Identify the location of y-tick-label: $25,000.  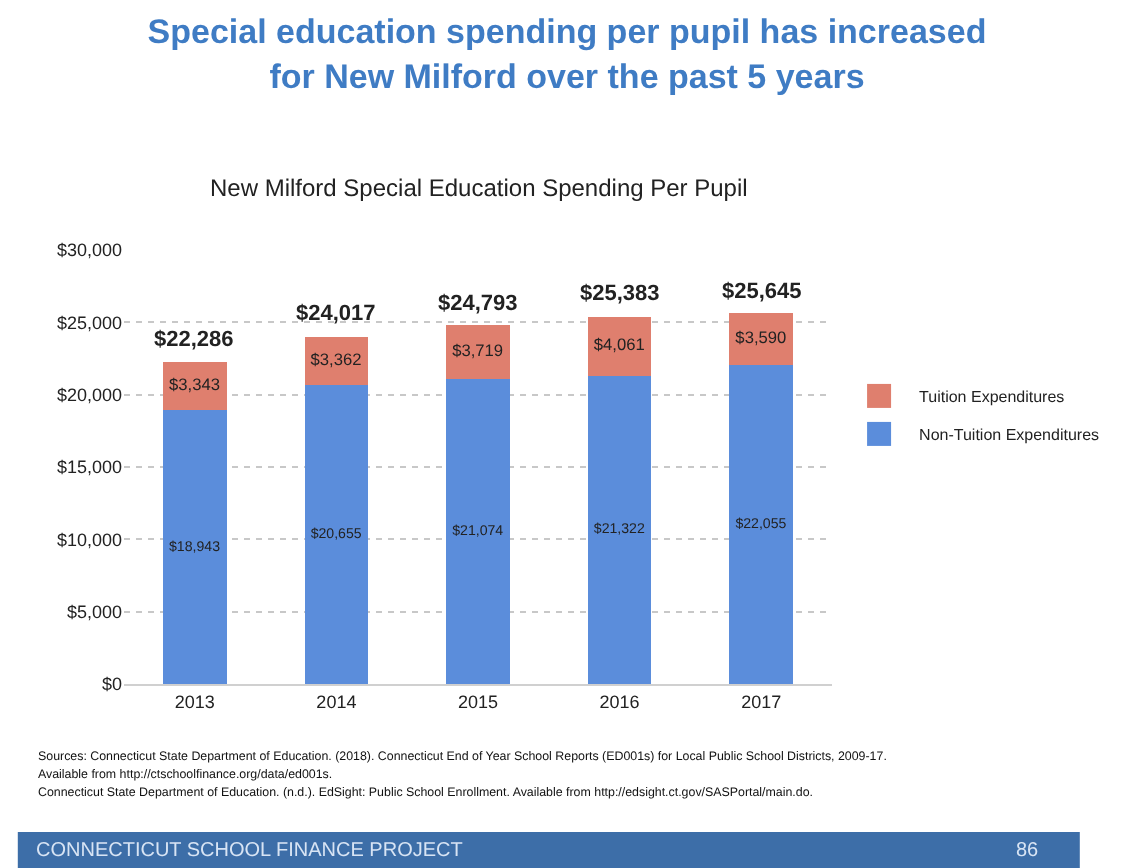
(89, 322).